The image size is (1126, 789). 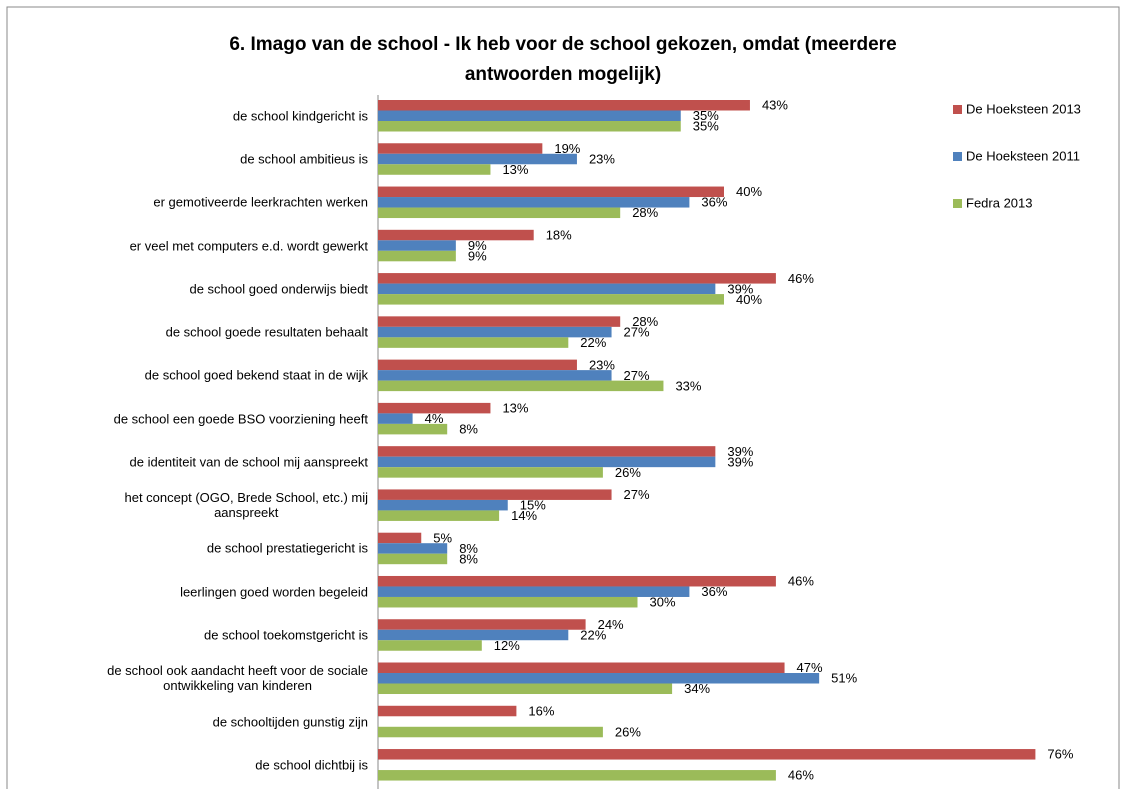 What do you see at coordinates (957, 156) in the screenshot?
I see `legend-swatch` at bounding box center [957, 156].